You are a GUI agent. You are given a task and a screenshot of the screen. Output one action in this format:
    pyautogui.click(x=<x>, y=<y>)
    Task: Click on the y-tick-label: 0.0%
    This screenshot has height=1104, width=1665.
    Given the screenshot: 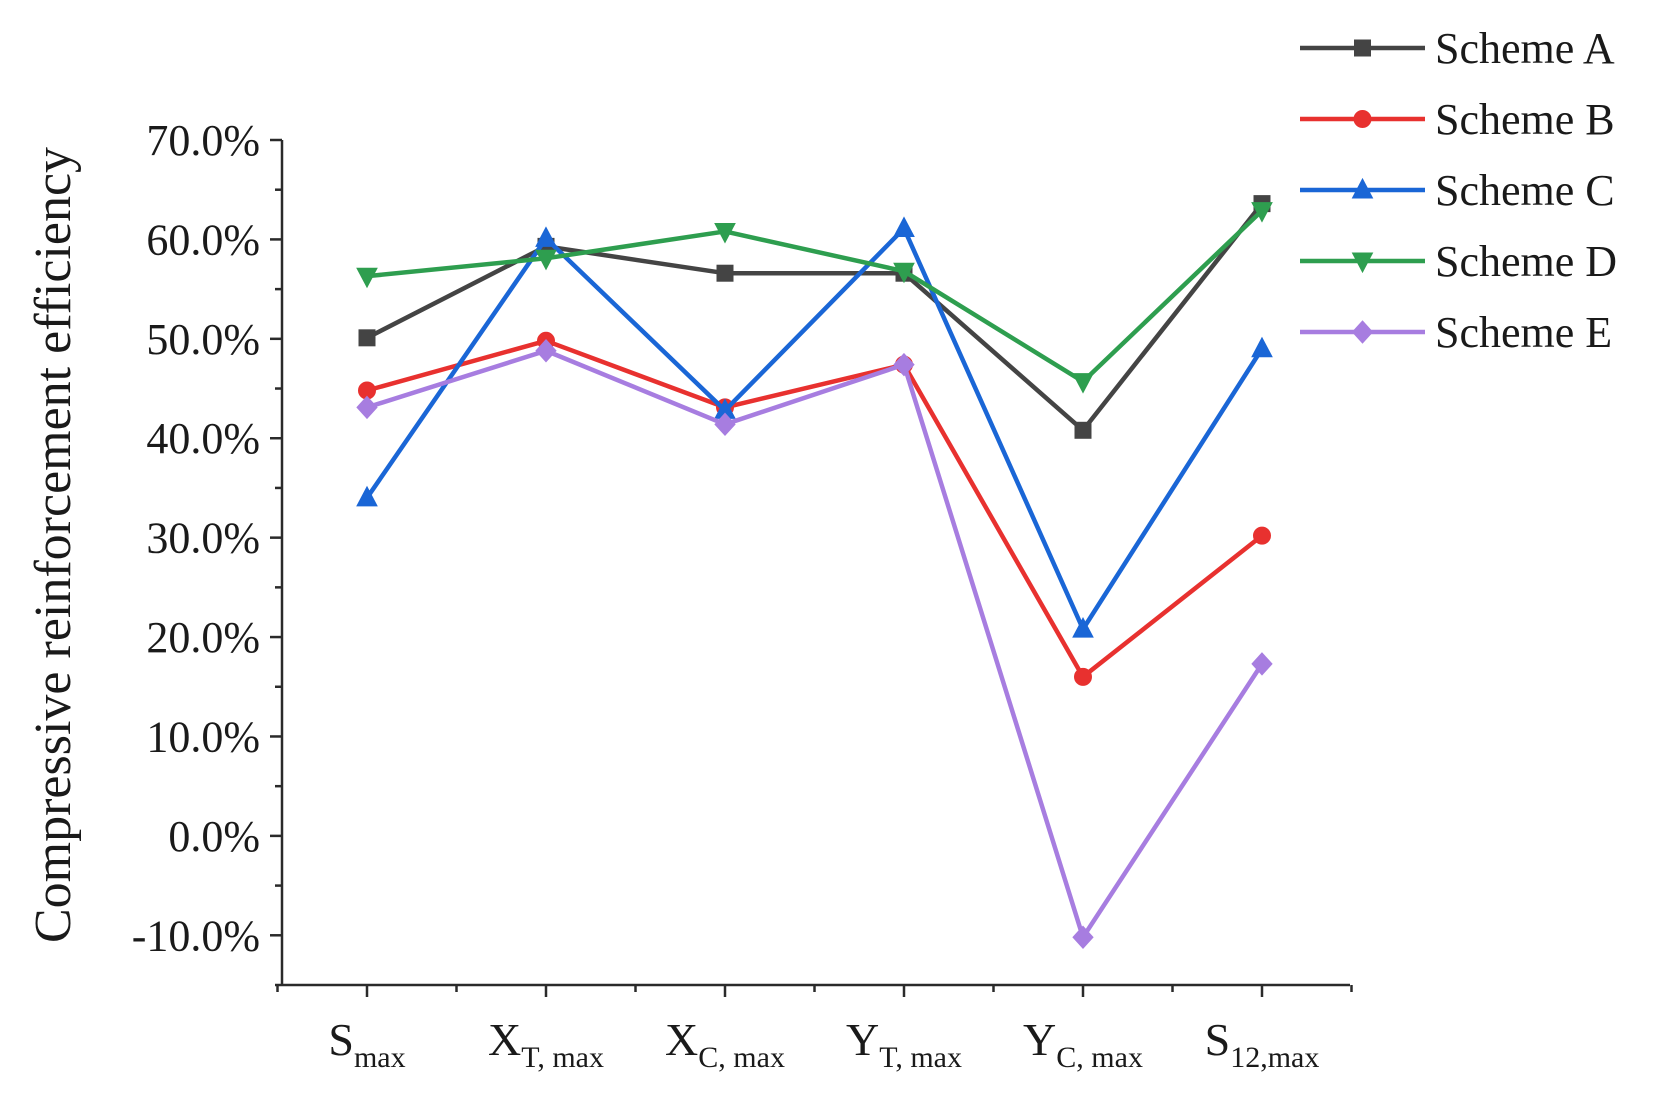 What is the action you would take?
    pyautogui.click(x=214, y=836)
    